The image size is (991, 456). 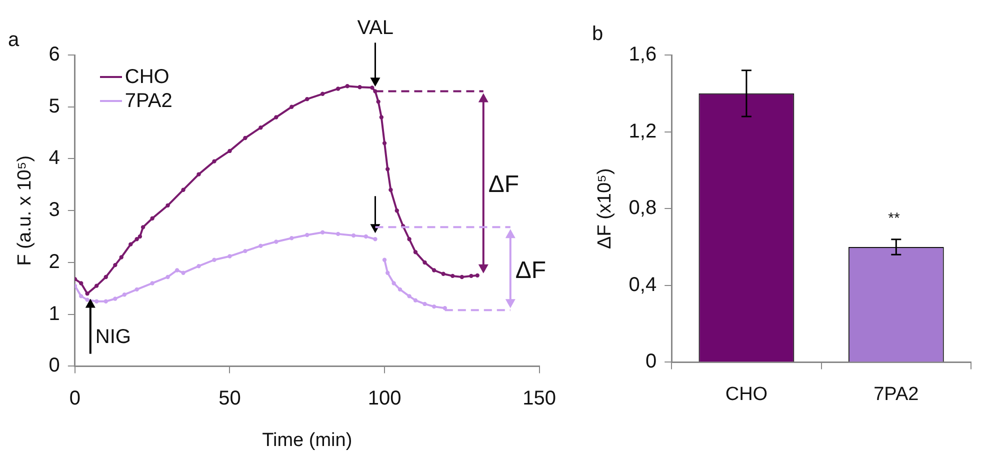 What do you see at coordinates (54, 261) in the screenshot?
I see `y-tick-label: 2` at bounding box center [54, 261].